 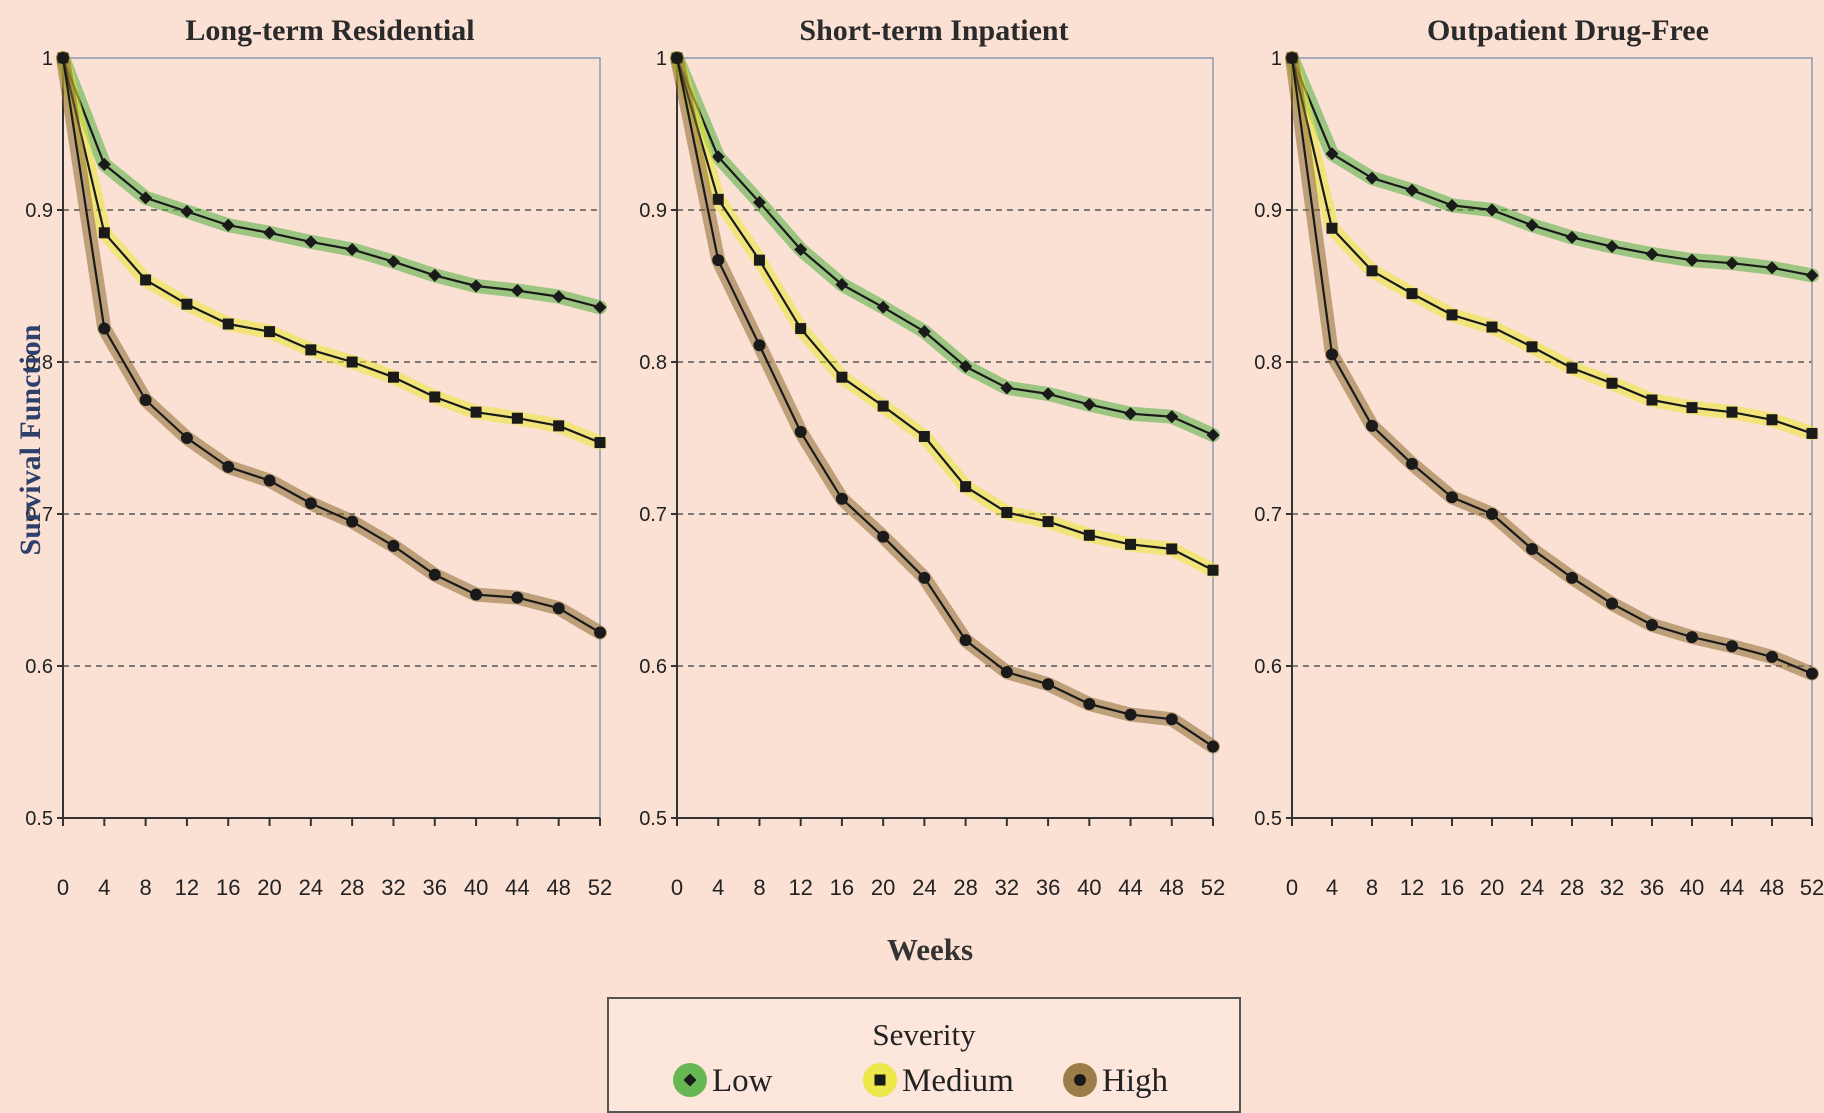 I want to click on y-tick-label: 0.9, so click(x=653, y=211).